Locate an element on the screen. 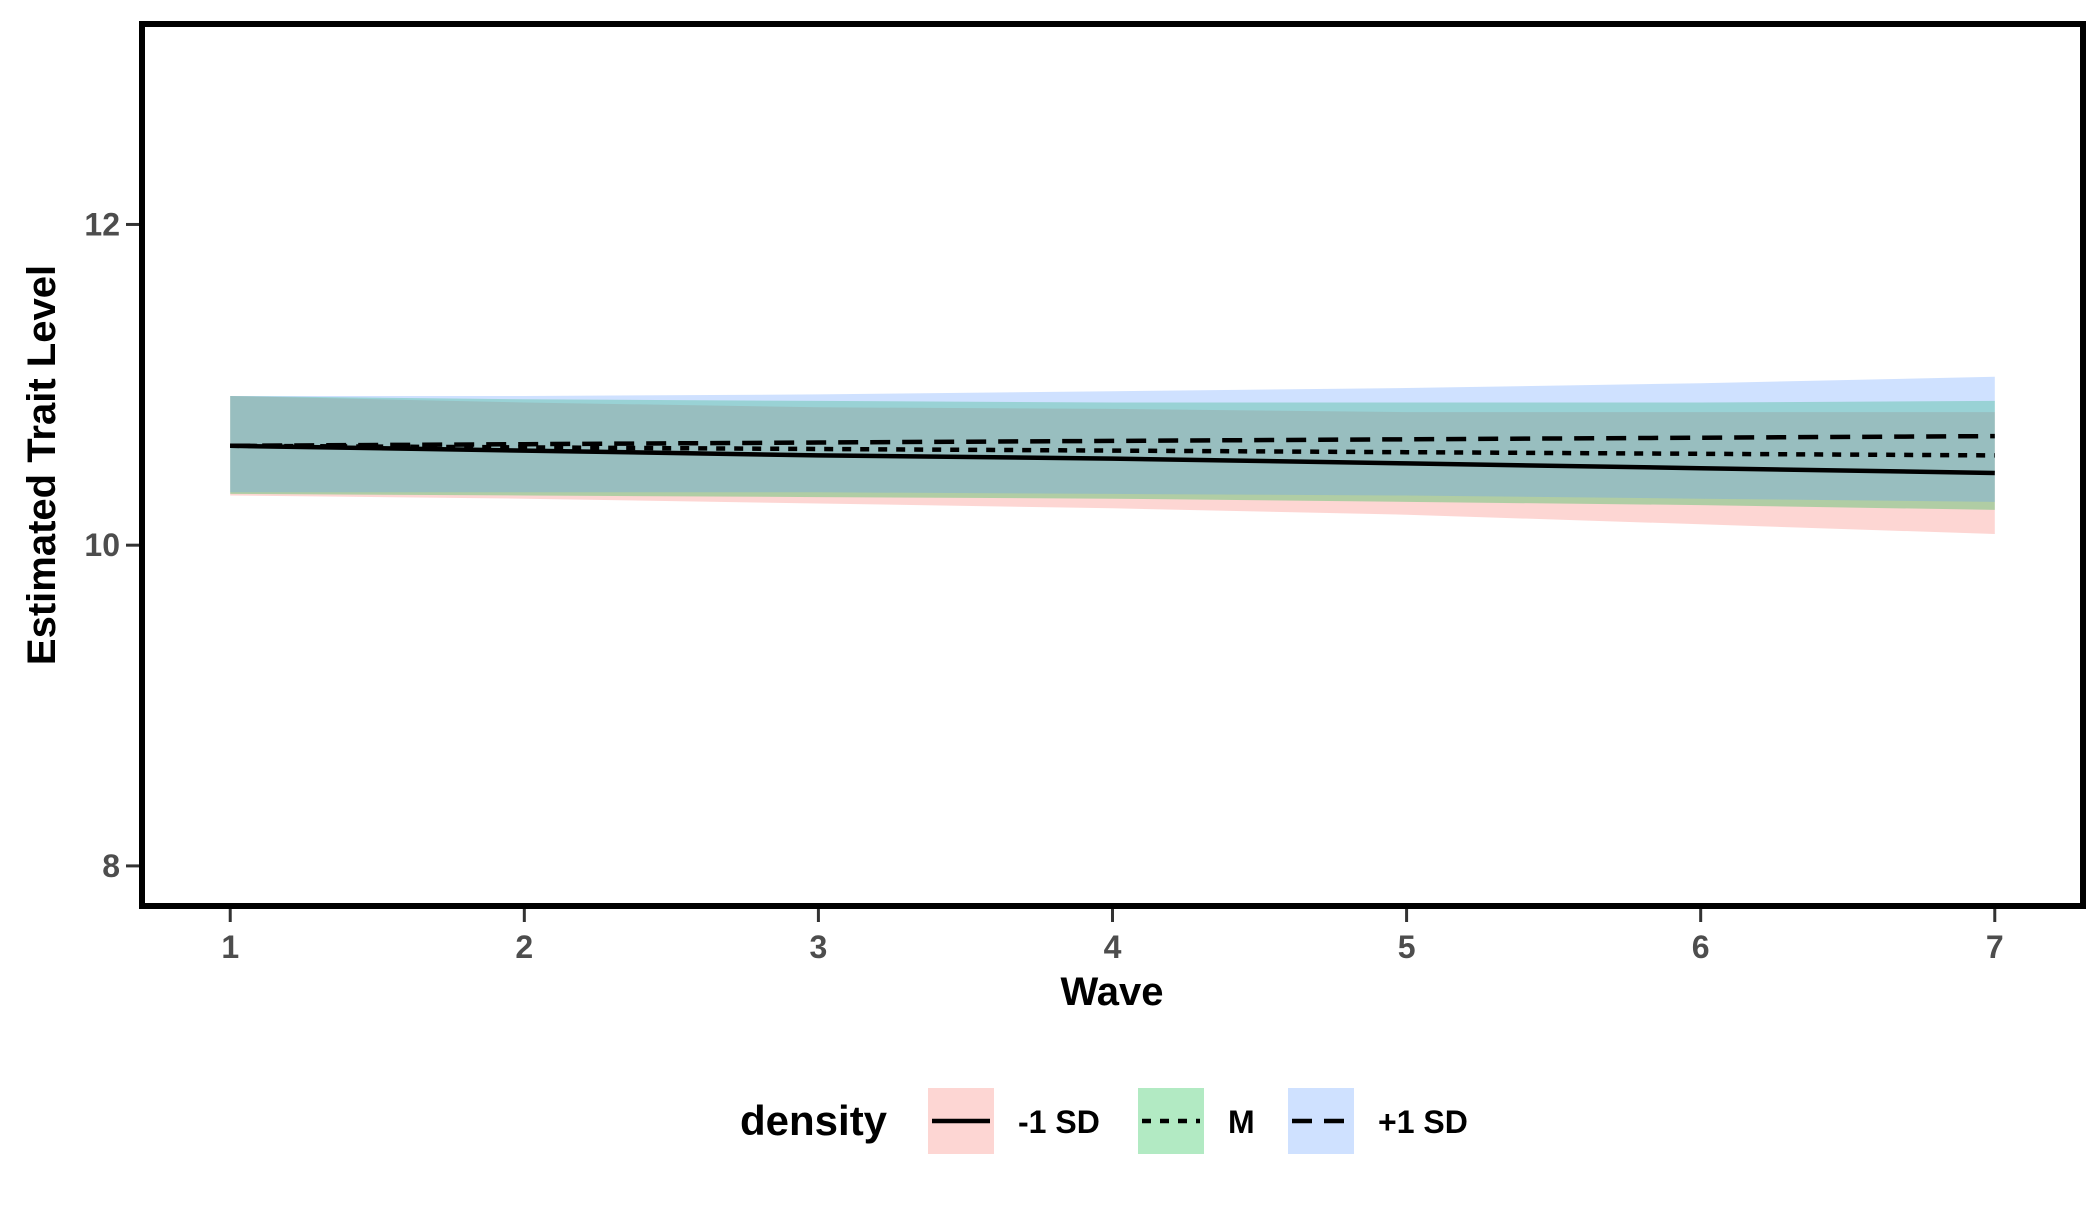  line-minus-1-sd is located at coordinates (1112, 459).